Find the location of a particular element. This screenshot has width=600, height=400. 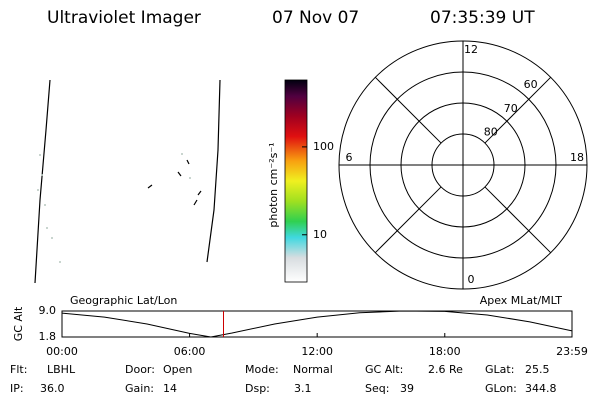

y-tick-label: 1.8 is located at coordinates (48, 336).